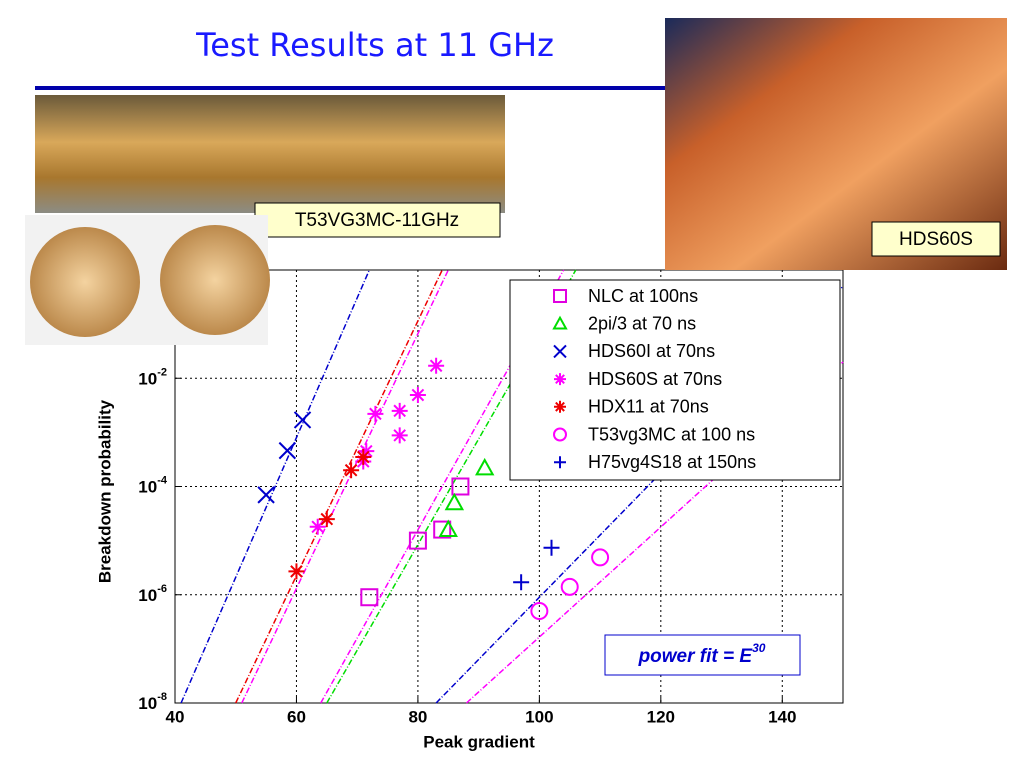  What do you see at coordinates (270, 154) in the screenshot?
I see `photo-structure` at bounding box center [270, 154].